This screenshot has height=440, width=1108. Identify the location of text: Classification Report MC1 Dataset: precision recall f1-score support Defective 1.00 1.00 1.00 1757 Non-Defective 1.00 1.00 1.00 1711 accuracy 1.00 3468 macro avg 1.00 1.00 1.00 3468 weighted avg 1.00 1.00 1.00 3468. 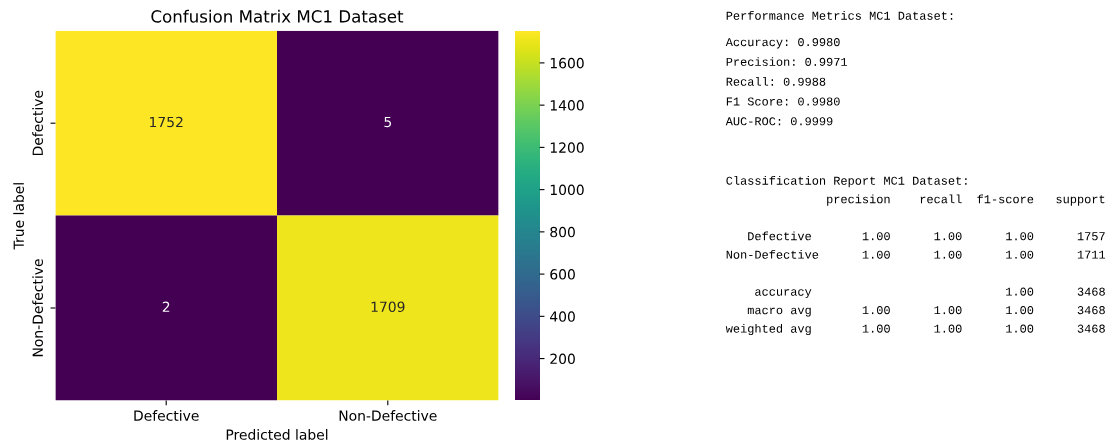
(915, 256).